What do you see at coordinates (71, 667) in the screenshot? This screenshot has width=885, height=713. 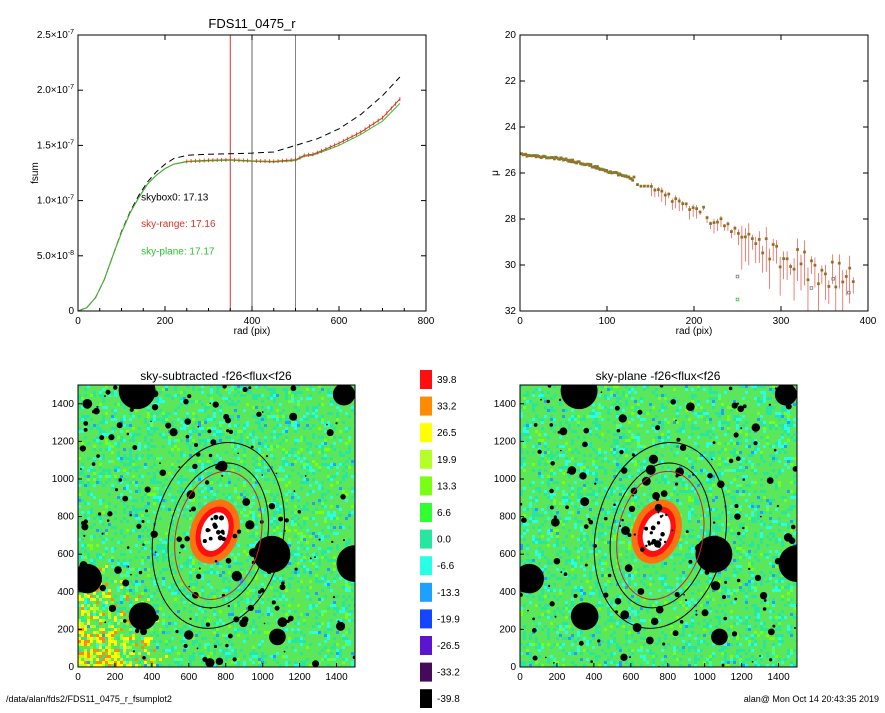 I see `image-y-tick-label: 0` at bounding box center [71, 667].